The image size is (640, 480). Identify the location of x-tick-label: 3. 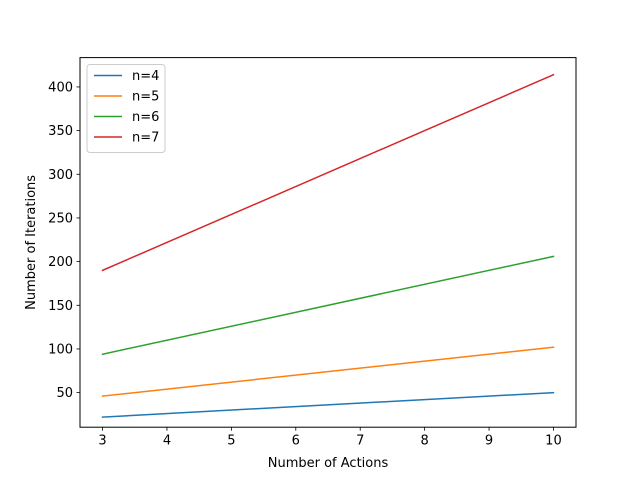
(102, 441).